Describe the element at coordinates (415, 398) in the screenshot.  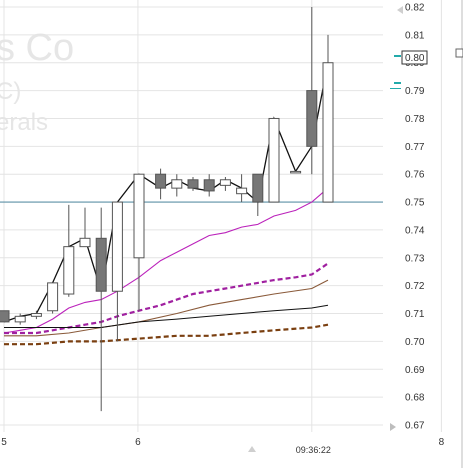
I see `y-tick-label: 0.68` at that location.